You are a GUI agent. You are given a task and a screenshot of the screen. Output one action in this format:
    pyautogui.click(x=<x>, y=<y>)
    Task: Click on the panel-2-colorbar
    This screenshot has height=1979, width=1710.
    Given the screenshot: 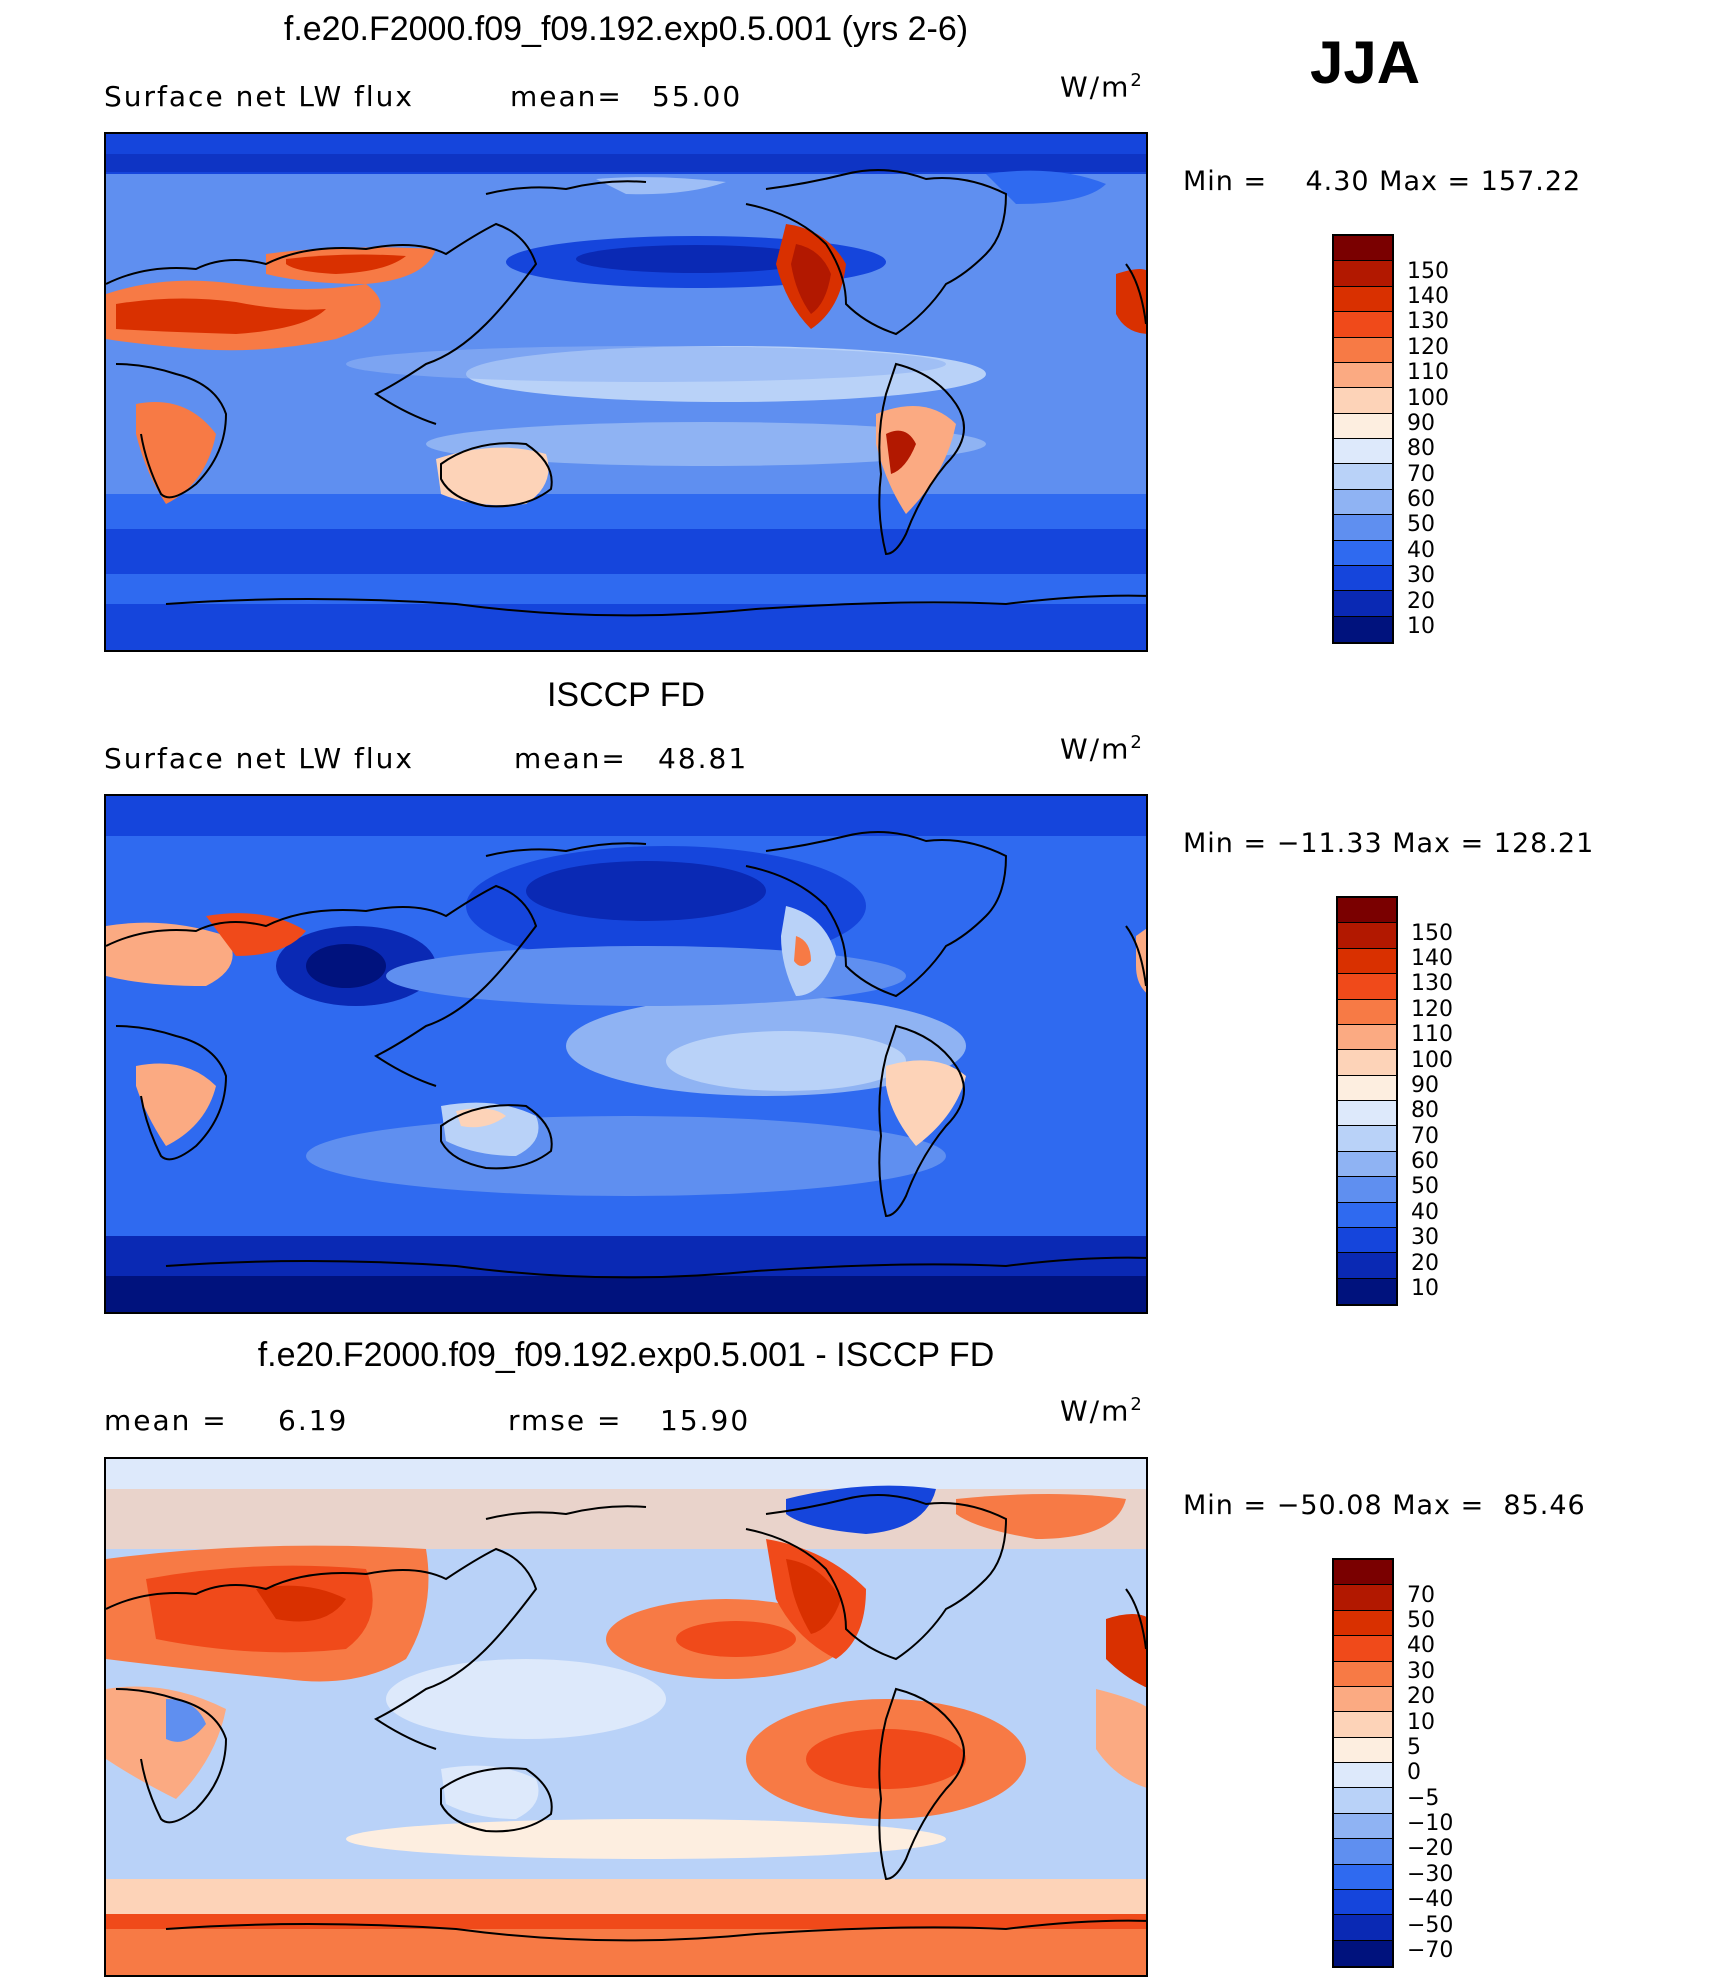 What is the action you would take?
    pyautogui.click(x=1367, y=1101)
    